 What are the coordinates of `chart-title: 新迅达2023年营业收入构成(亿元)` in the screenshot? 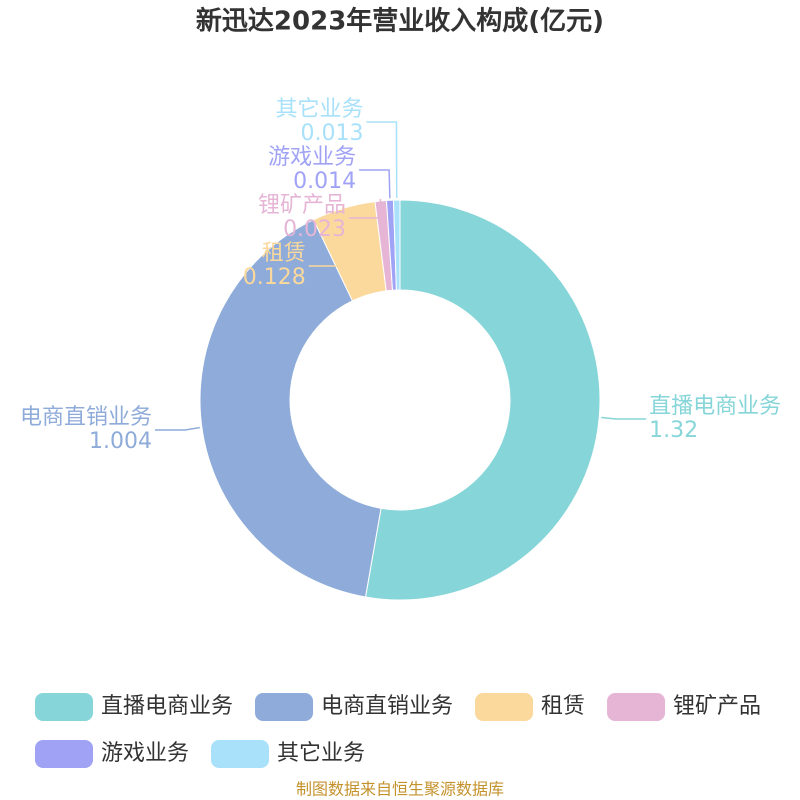 It's located at (400, 21).